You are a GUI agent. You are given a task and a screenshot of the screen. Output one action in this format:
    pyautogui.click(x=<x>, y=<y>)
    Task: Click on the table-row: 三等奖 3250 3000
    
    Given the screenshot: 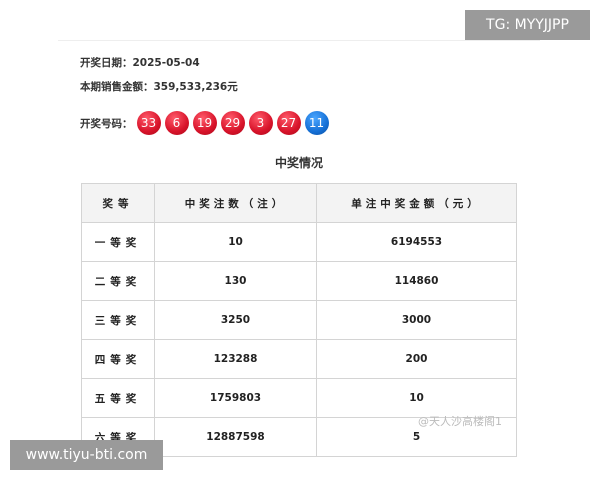 What is the action you would take?
    pyautogui.click(x=299, y=320)
    